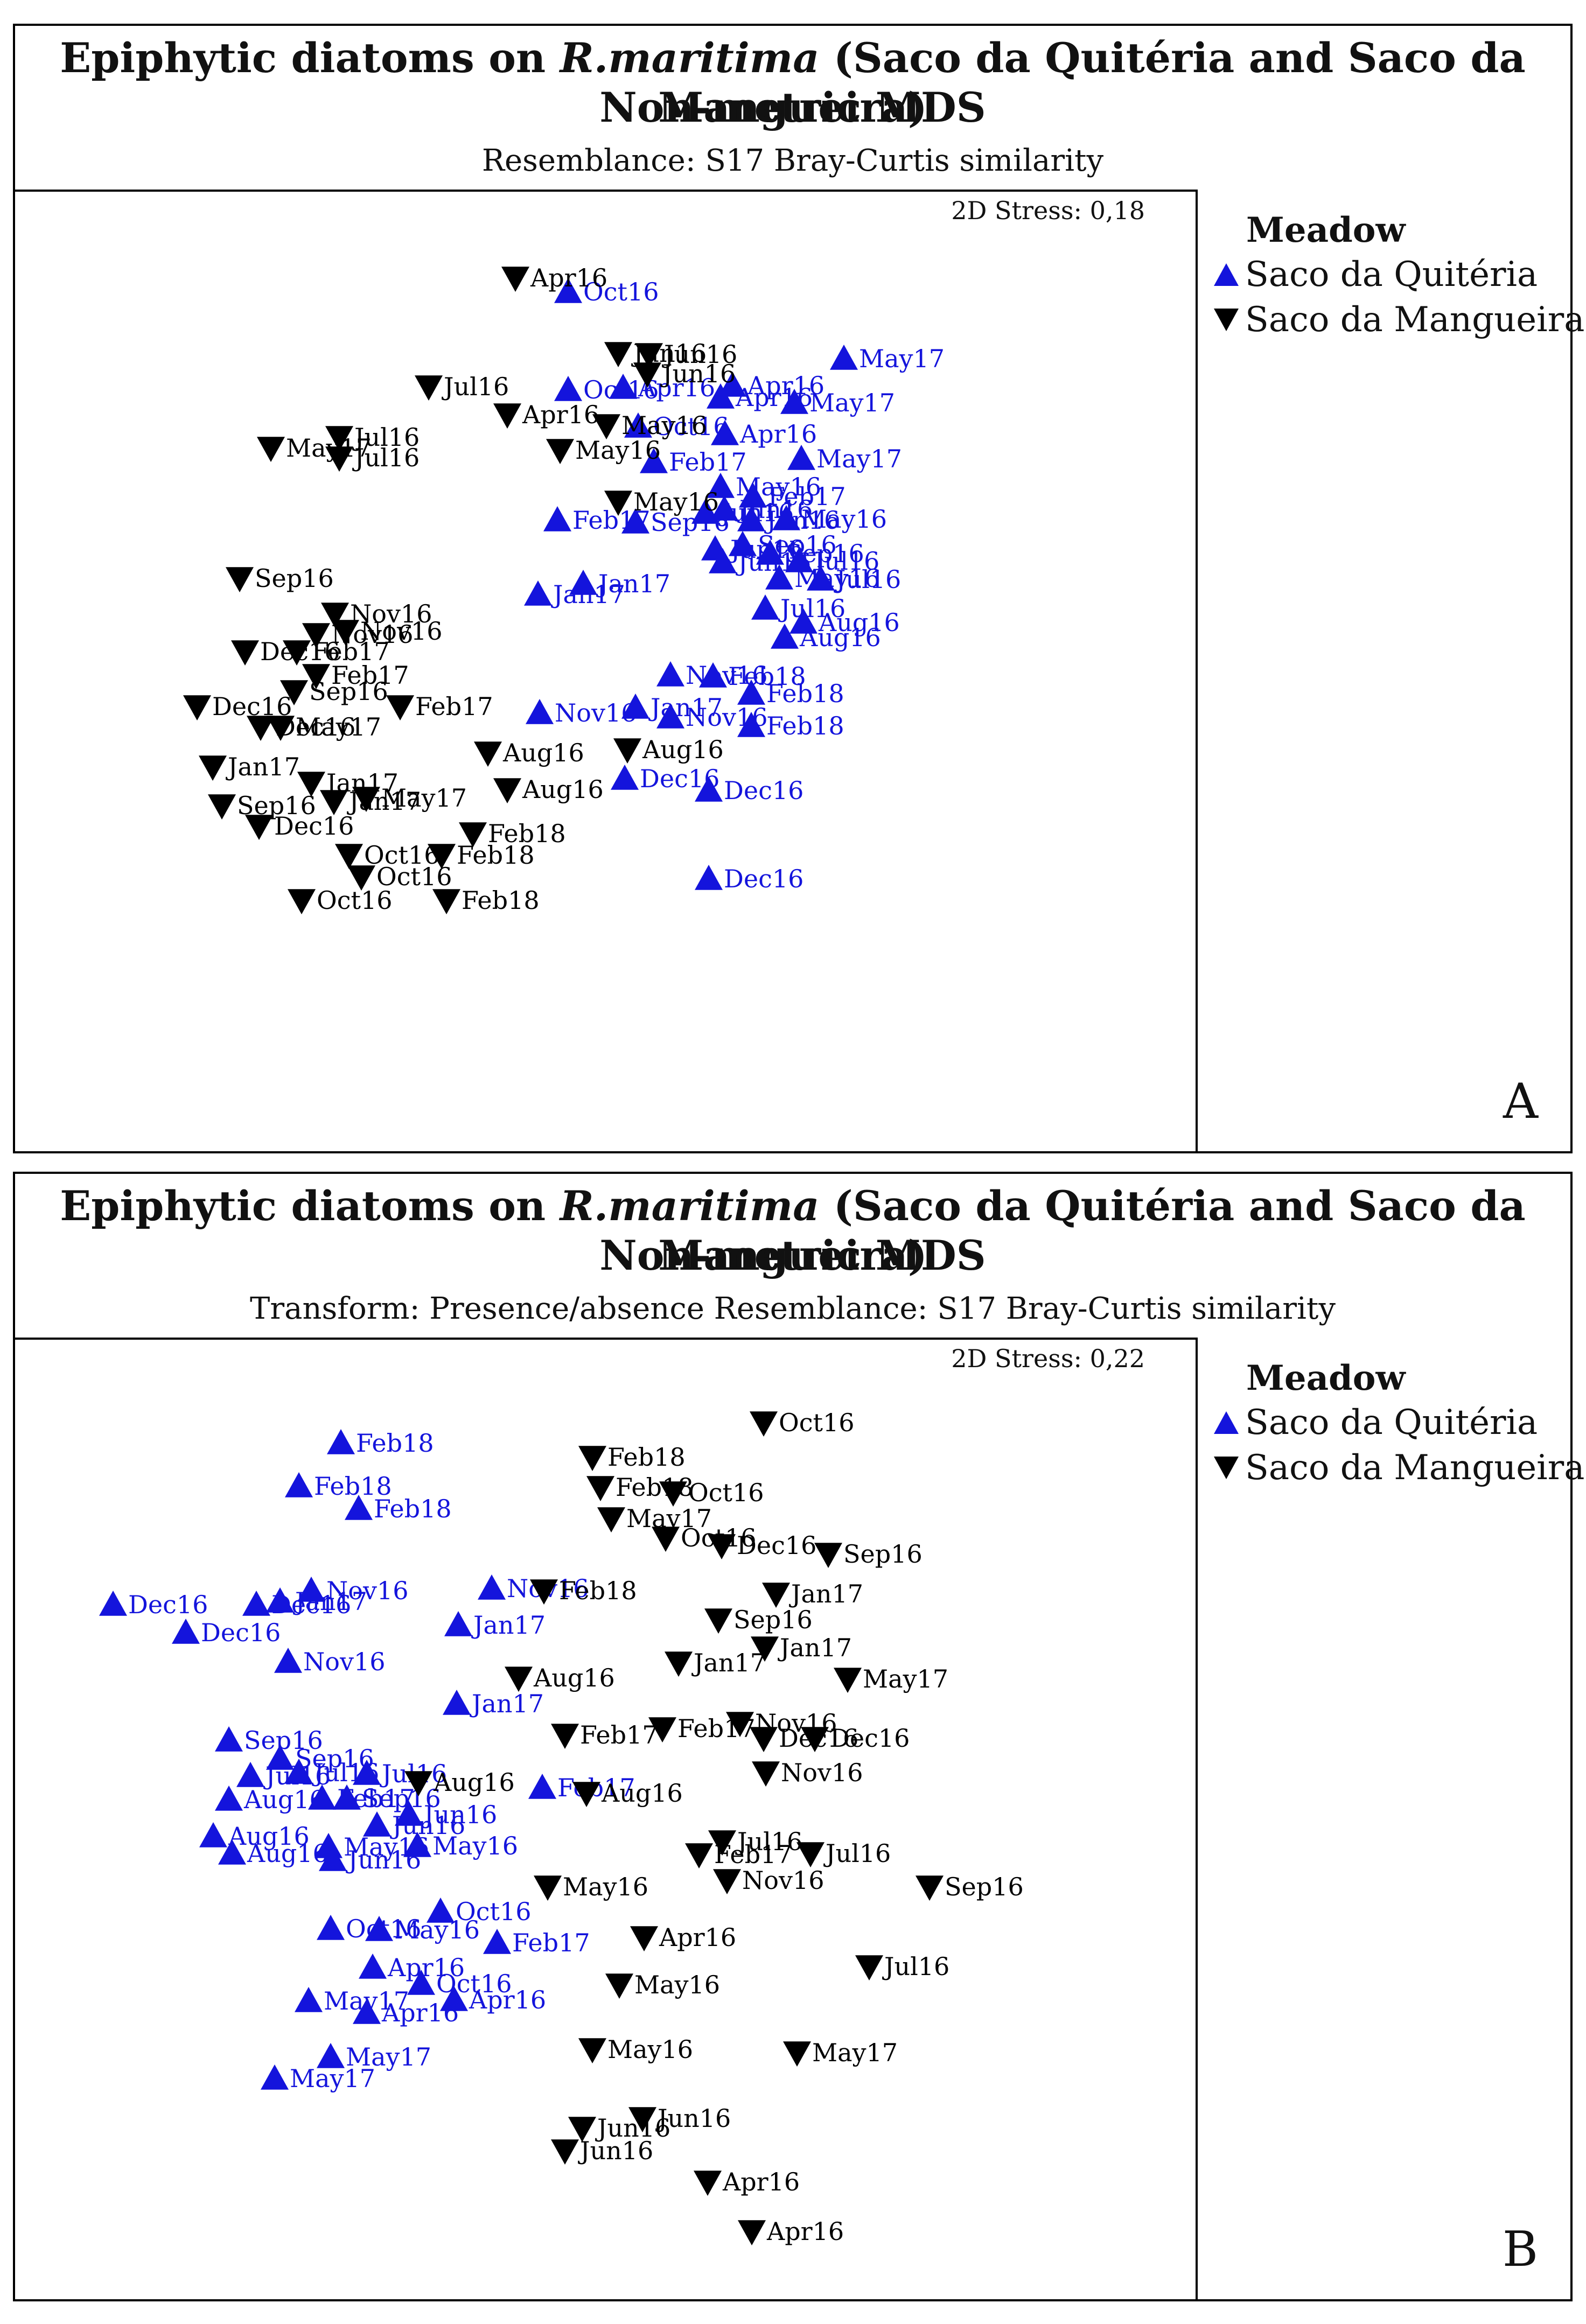 This screenshot has width=1586, height=2324. Describe the element at coordinates (1326, 230) in the screenshot. I see `legend-title: Meadow` at that location.